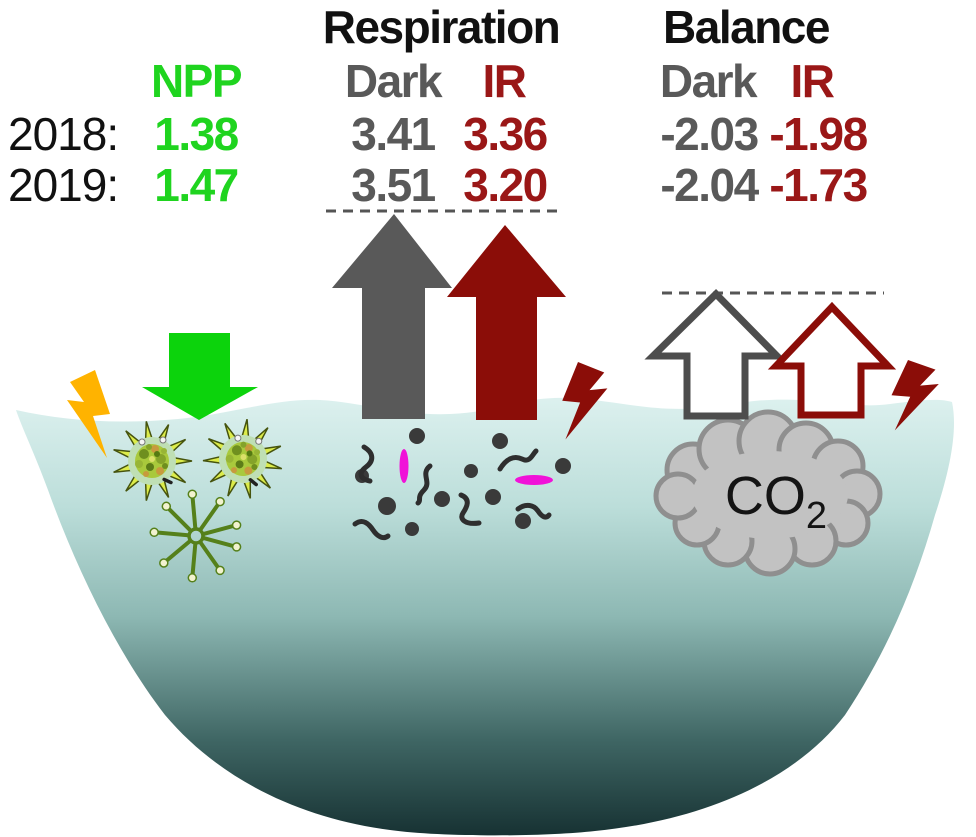  I want to click on row-year-label: 2019:, so click(63, 185).